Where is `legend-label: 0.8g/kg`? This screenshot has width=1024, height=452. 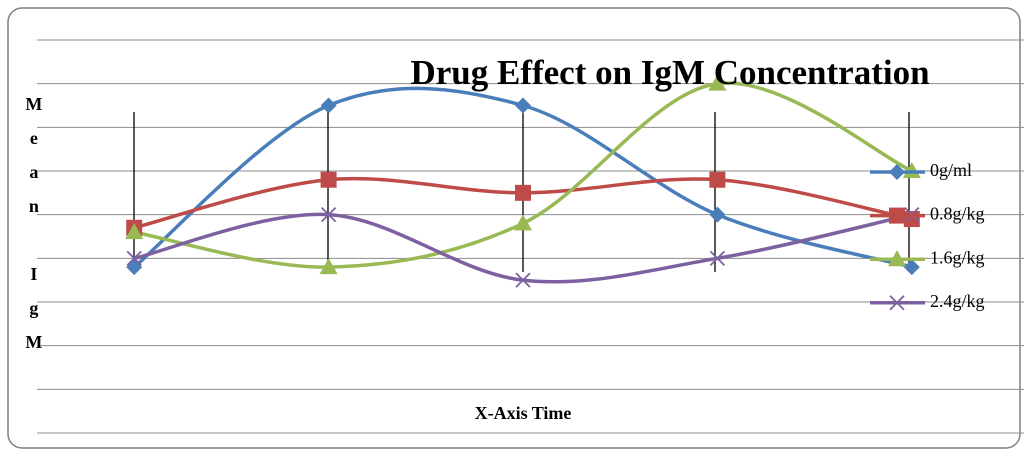 legend-label: 0.8g/kg is located at coordinates (957, 214).